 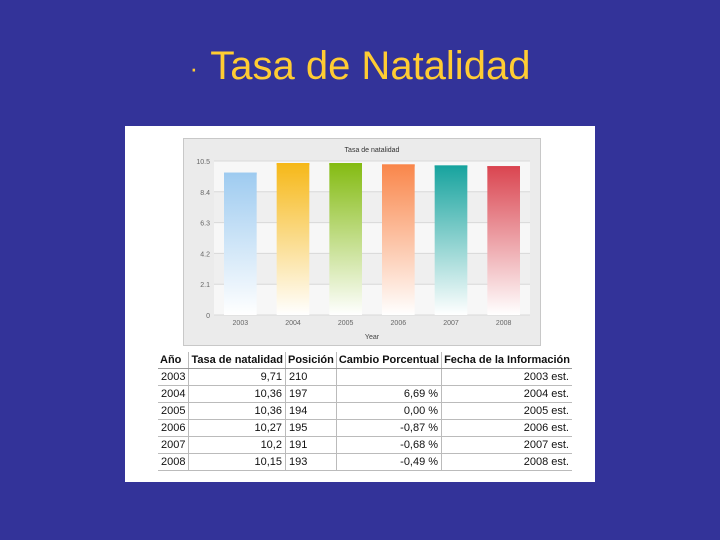 I want to click on cell-percent-change: -0,87 %, so click(x=389, y=428).